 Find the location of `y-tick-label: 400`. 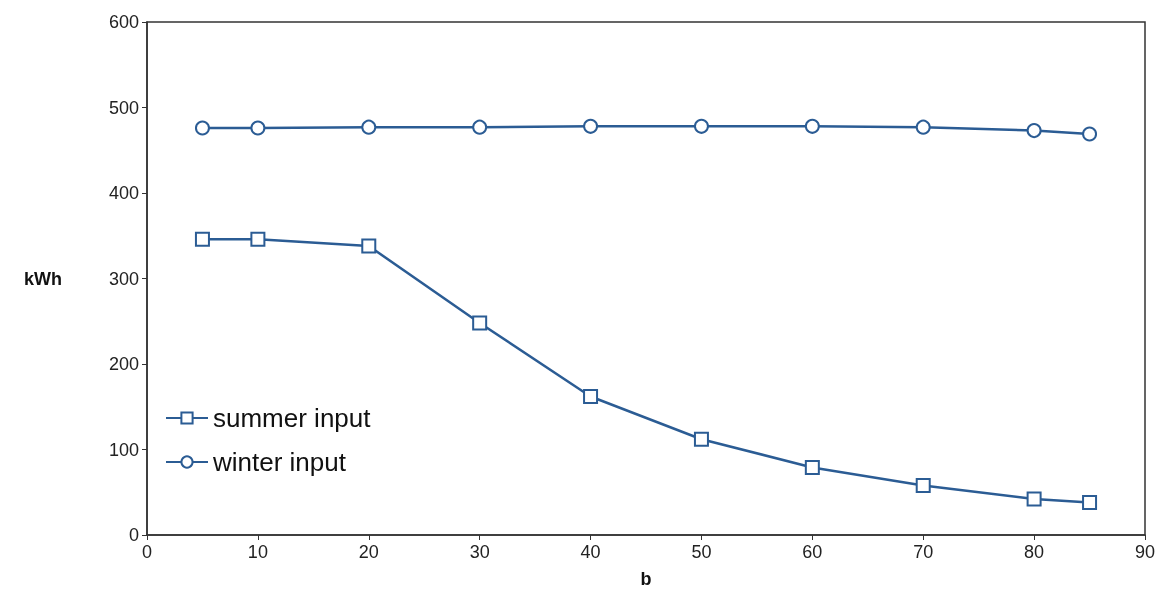

y-tick-label: 400 is located at coordinates (123, 193).